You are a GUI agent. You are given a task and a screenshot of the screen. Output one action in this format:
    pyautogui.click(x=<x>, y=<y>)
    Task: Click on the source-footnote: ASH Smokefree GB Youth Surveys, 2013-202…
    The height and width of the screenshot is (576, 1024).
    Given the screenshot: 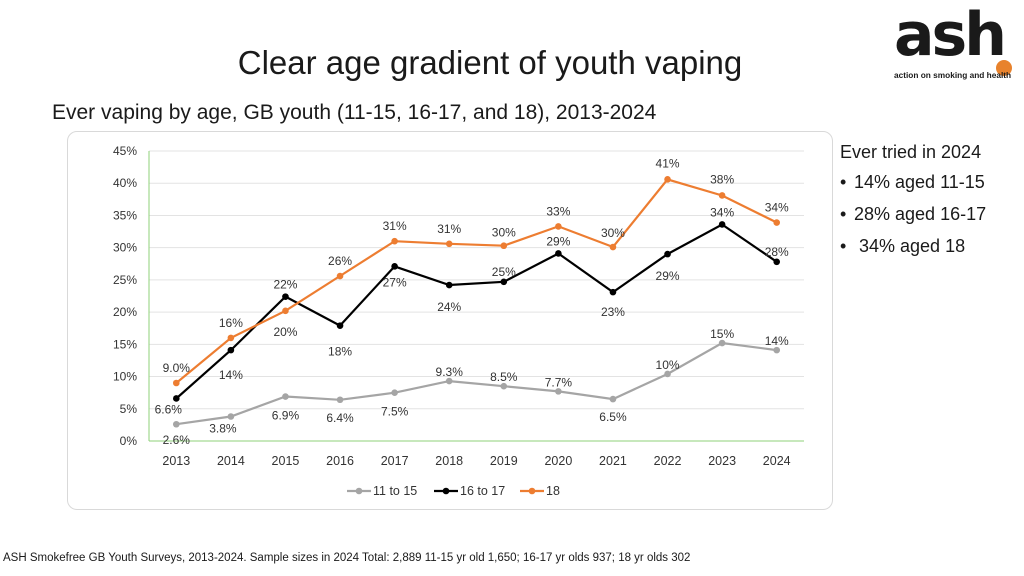 What is the action you would take?
    pyautogui.click(x=347, y=558)
    